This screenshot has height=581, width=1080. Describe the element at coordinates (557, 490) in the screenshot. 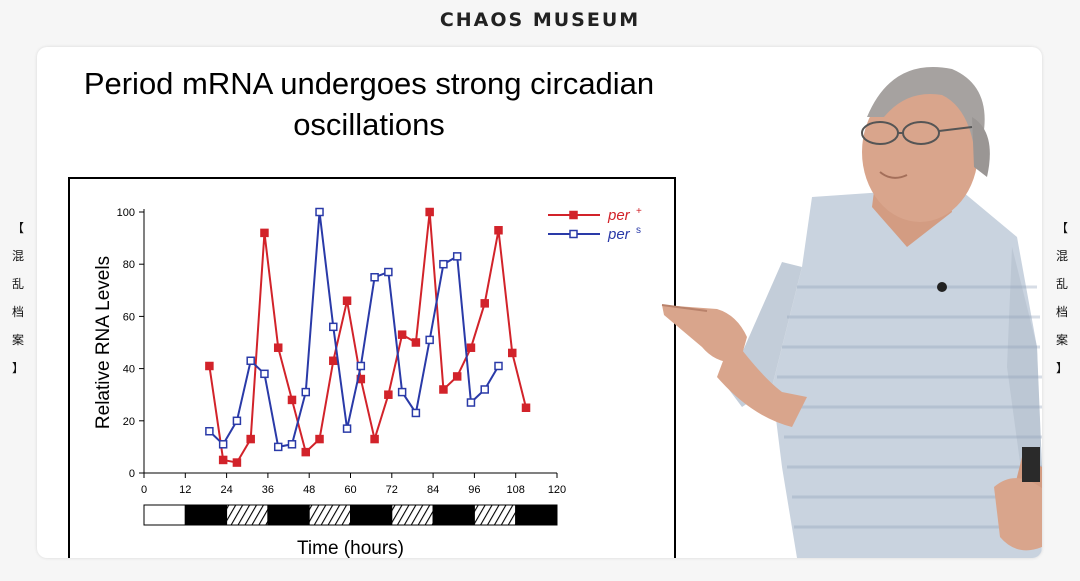

I see `x-tick-label: 120` at that location.